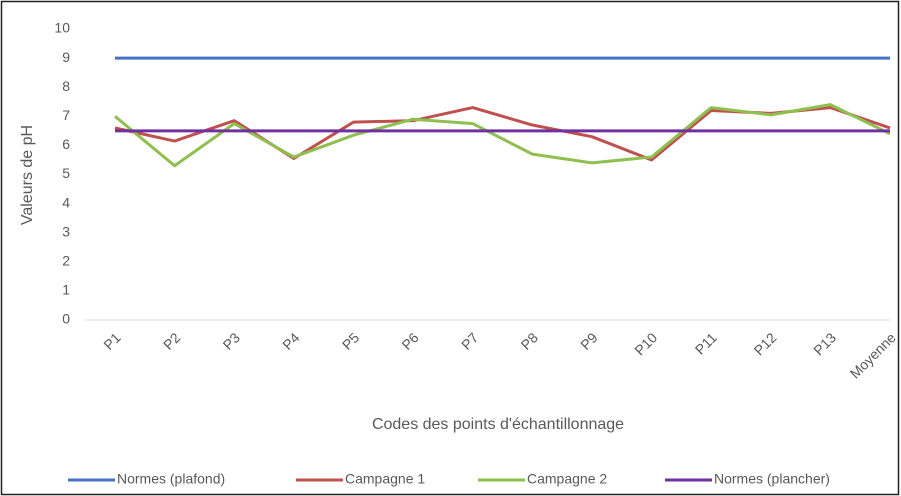  What do you see at coordinates (66, 173) in the screenshot?
I see `y-tick-label: 5` at bounding box center [66, 173].